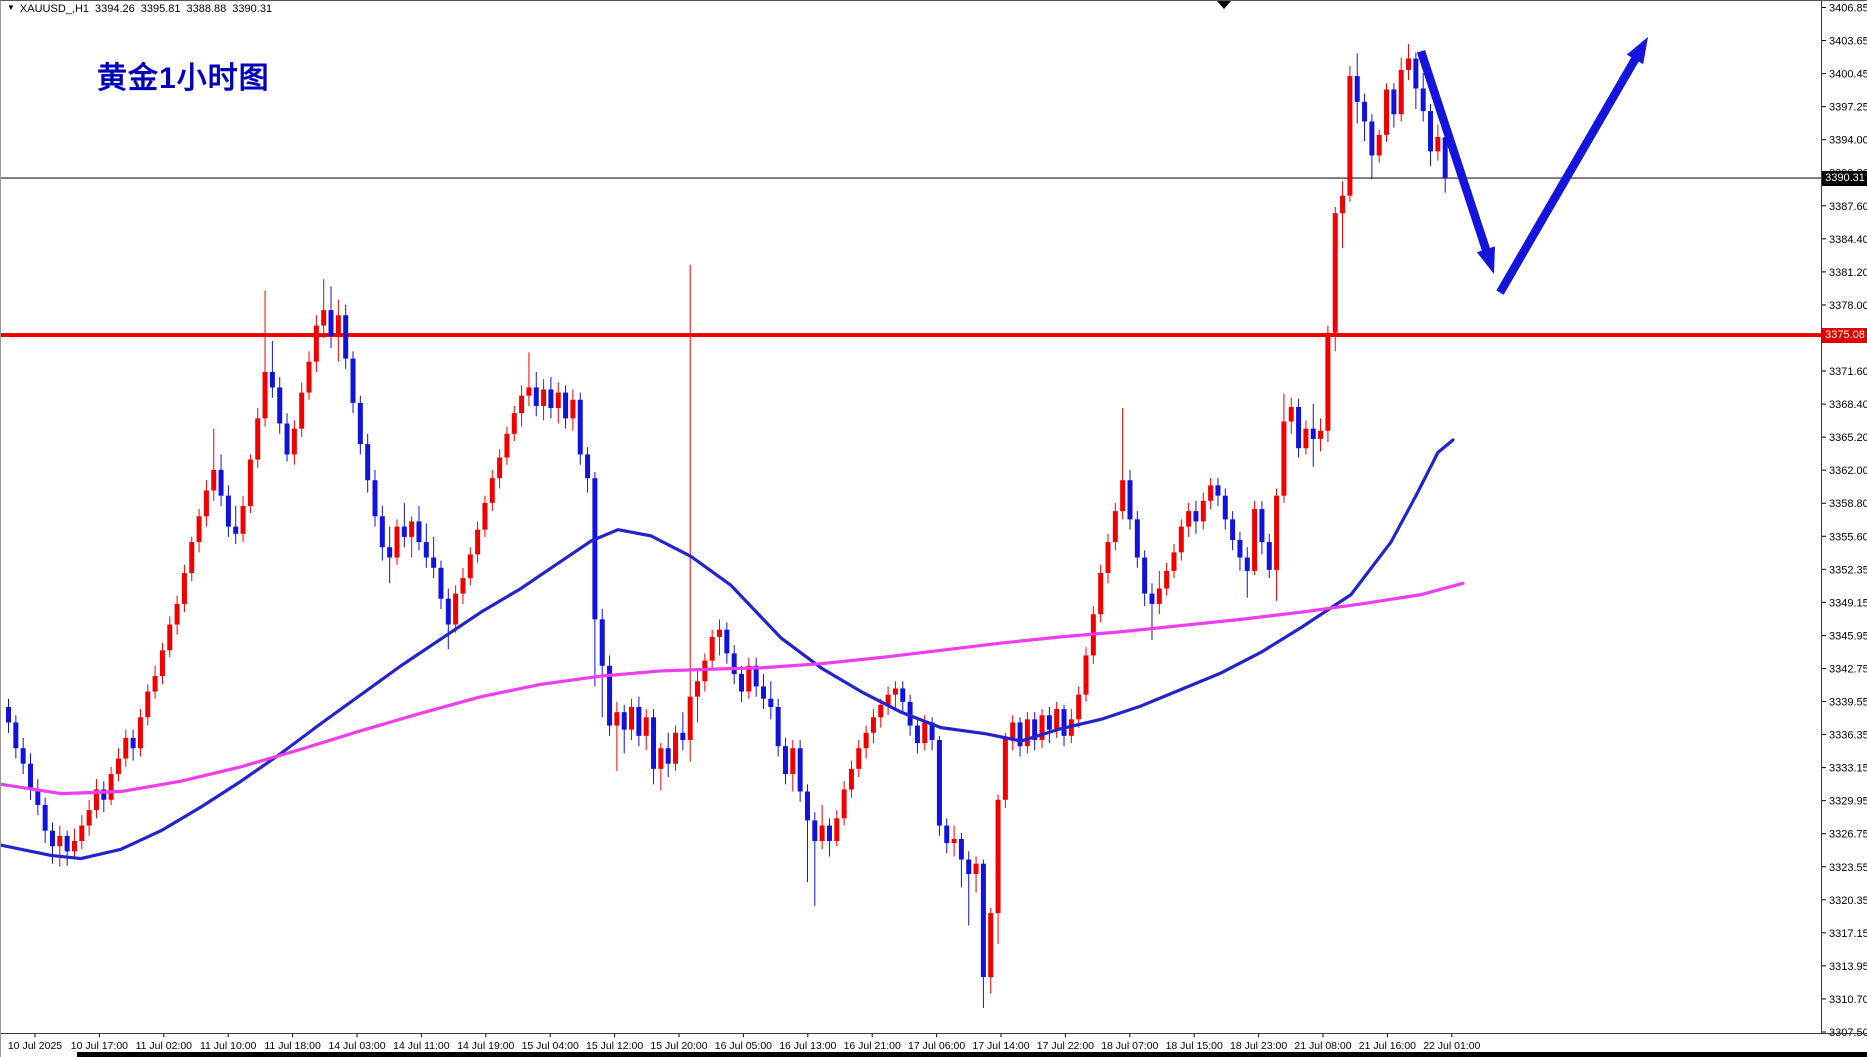 The height and width of the screenshot is (1057, 1867). What do you see at coordinates (1848, 967) in the screenshot?
I see `price-axis-label: 3313.95` at bounding box center [1848, 967].